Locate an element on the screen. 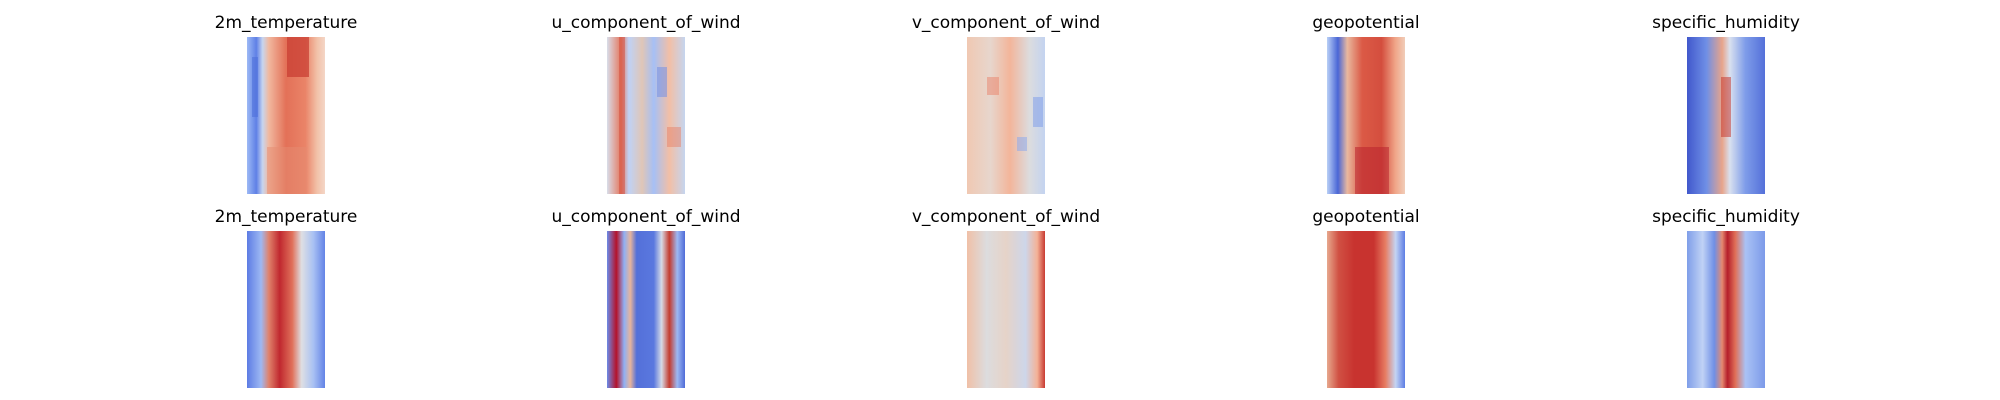 The width and height of the screenshot is (2000, 400). panel-title-r1-v-wind: v_component_of_wind is located at coordinates (1006, 23).